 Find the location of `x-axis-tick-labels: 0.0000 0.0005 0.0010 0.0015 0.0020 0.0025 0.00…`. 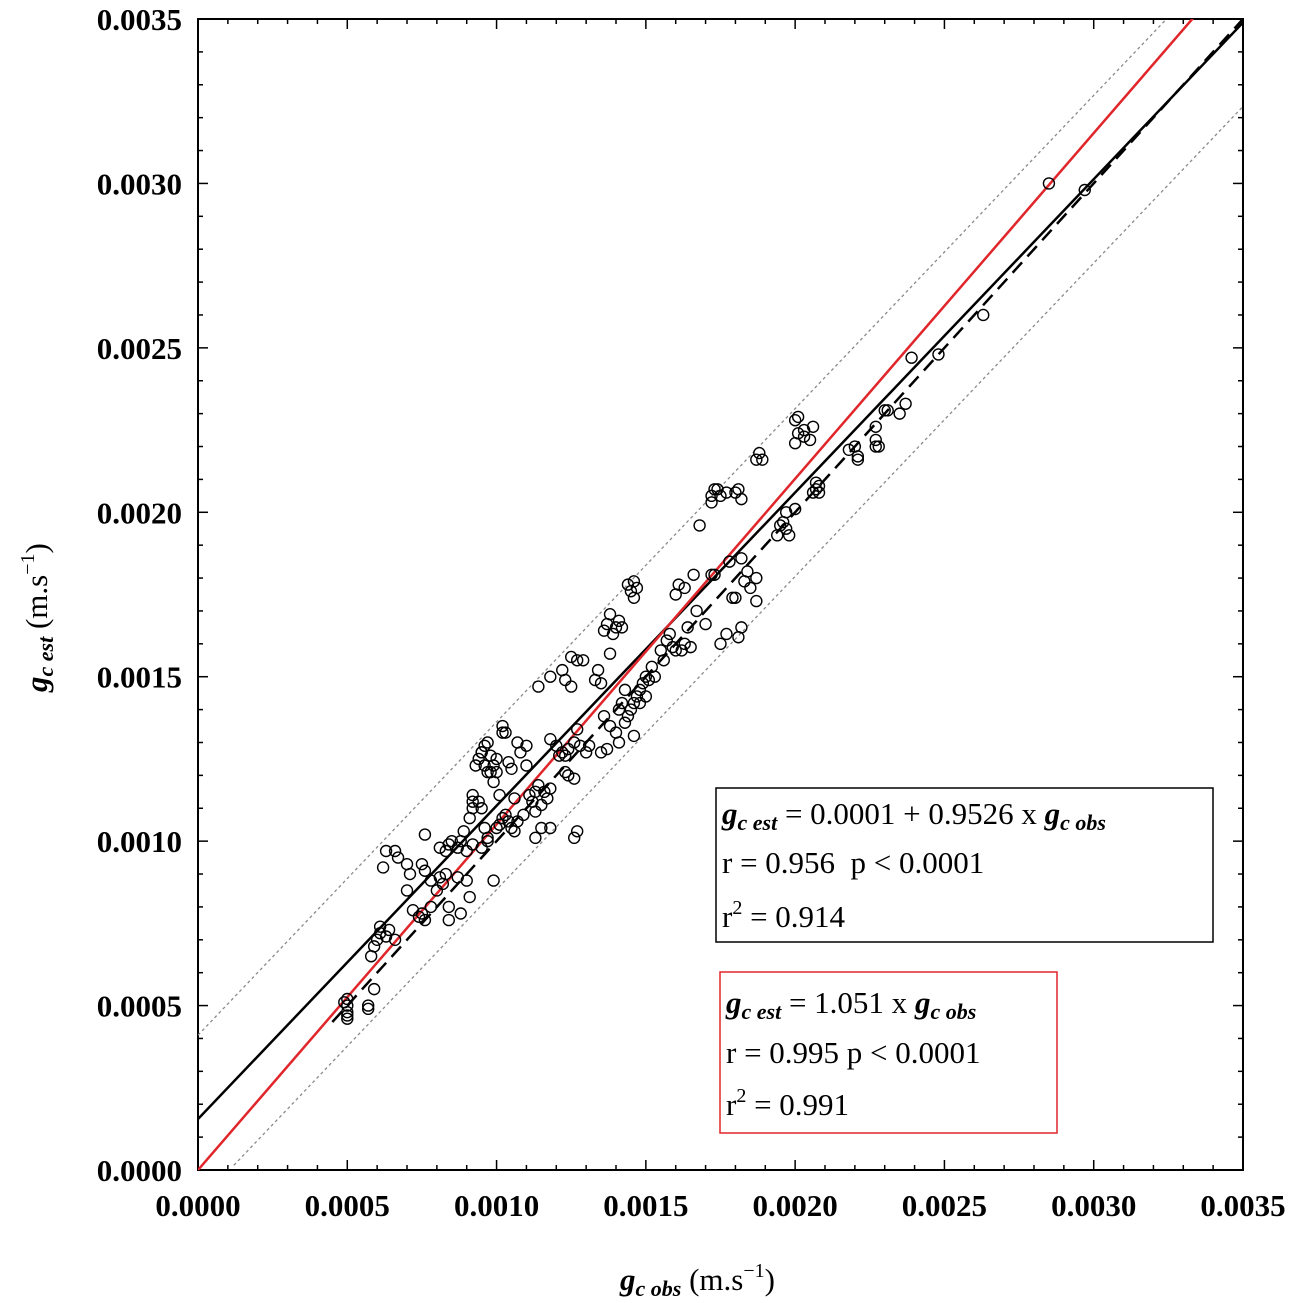

x-axis-tick-labels: 0.0000 0.0005 0.0010 0.0015 0.0020 0.0025 0.00… is located at coordinates (720, 1205).